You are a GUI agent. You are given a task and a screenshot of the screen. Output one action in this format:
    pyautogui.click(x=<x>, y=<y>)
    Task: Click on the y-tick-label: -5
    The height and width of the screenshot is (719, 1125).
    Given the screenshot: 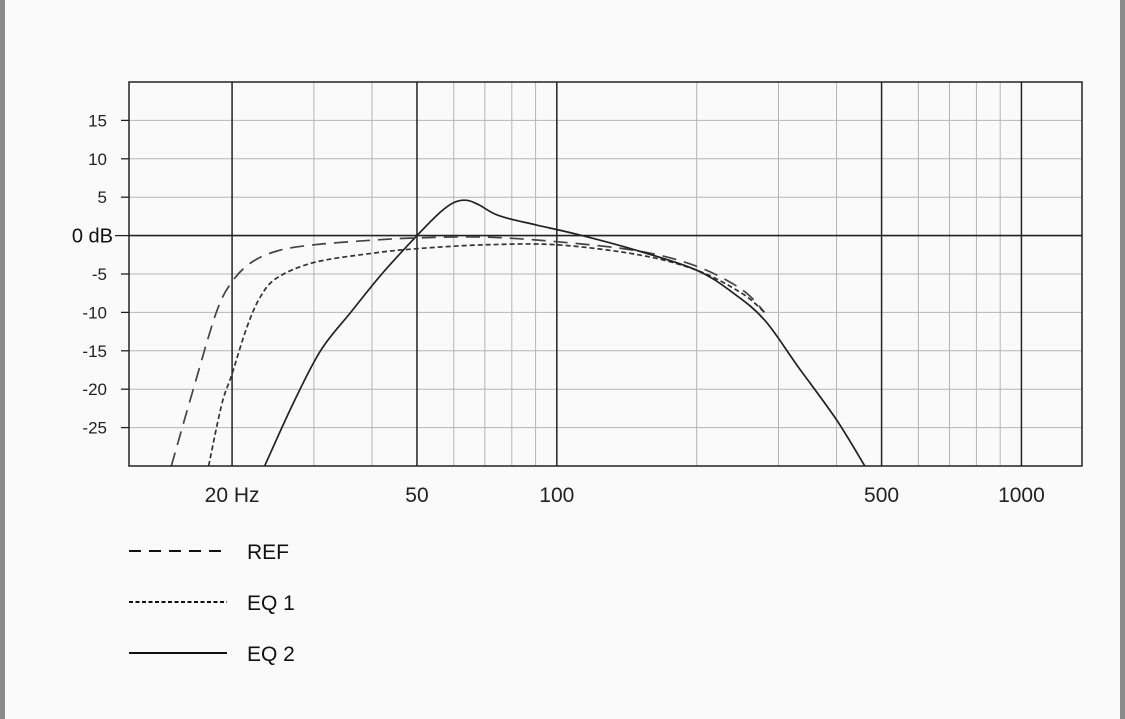 What is the action you would take?
    pyautogui.click(x=99, y=274)
    